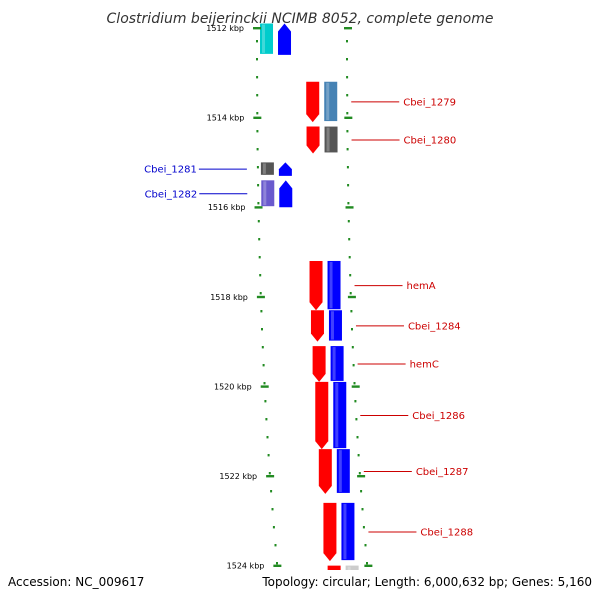 The width and height of the screenshot is (600, 600). What do you see at coordinates (438, 416) in the screenshot?
I see `gene-label: Cbei_1286` at bounding box center [438, 416].